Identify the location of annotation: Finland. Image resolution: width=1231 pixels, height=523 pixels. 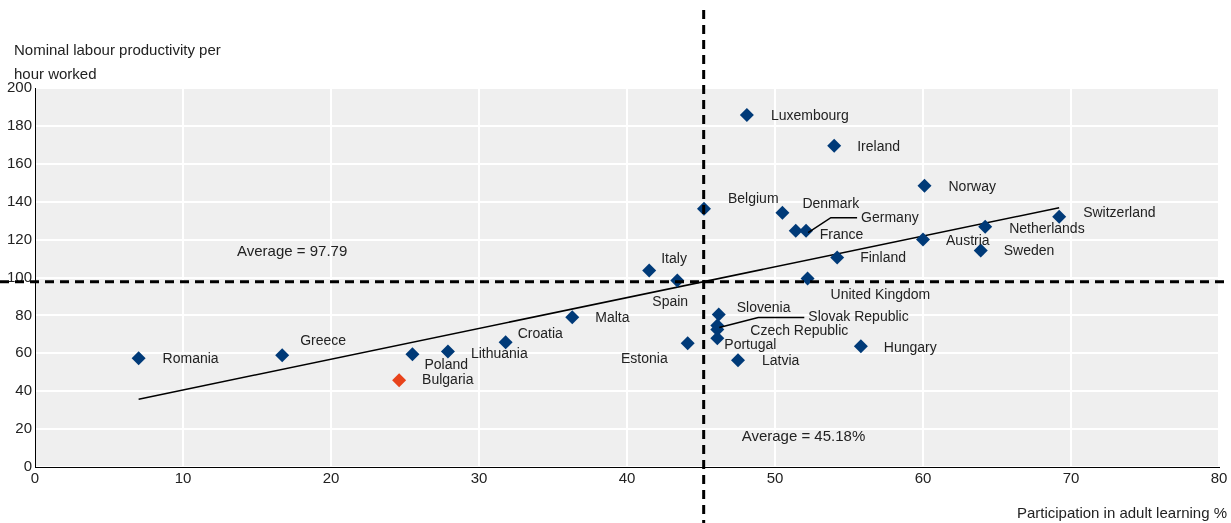
(883, 257).